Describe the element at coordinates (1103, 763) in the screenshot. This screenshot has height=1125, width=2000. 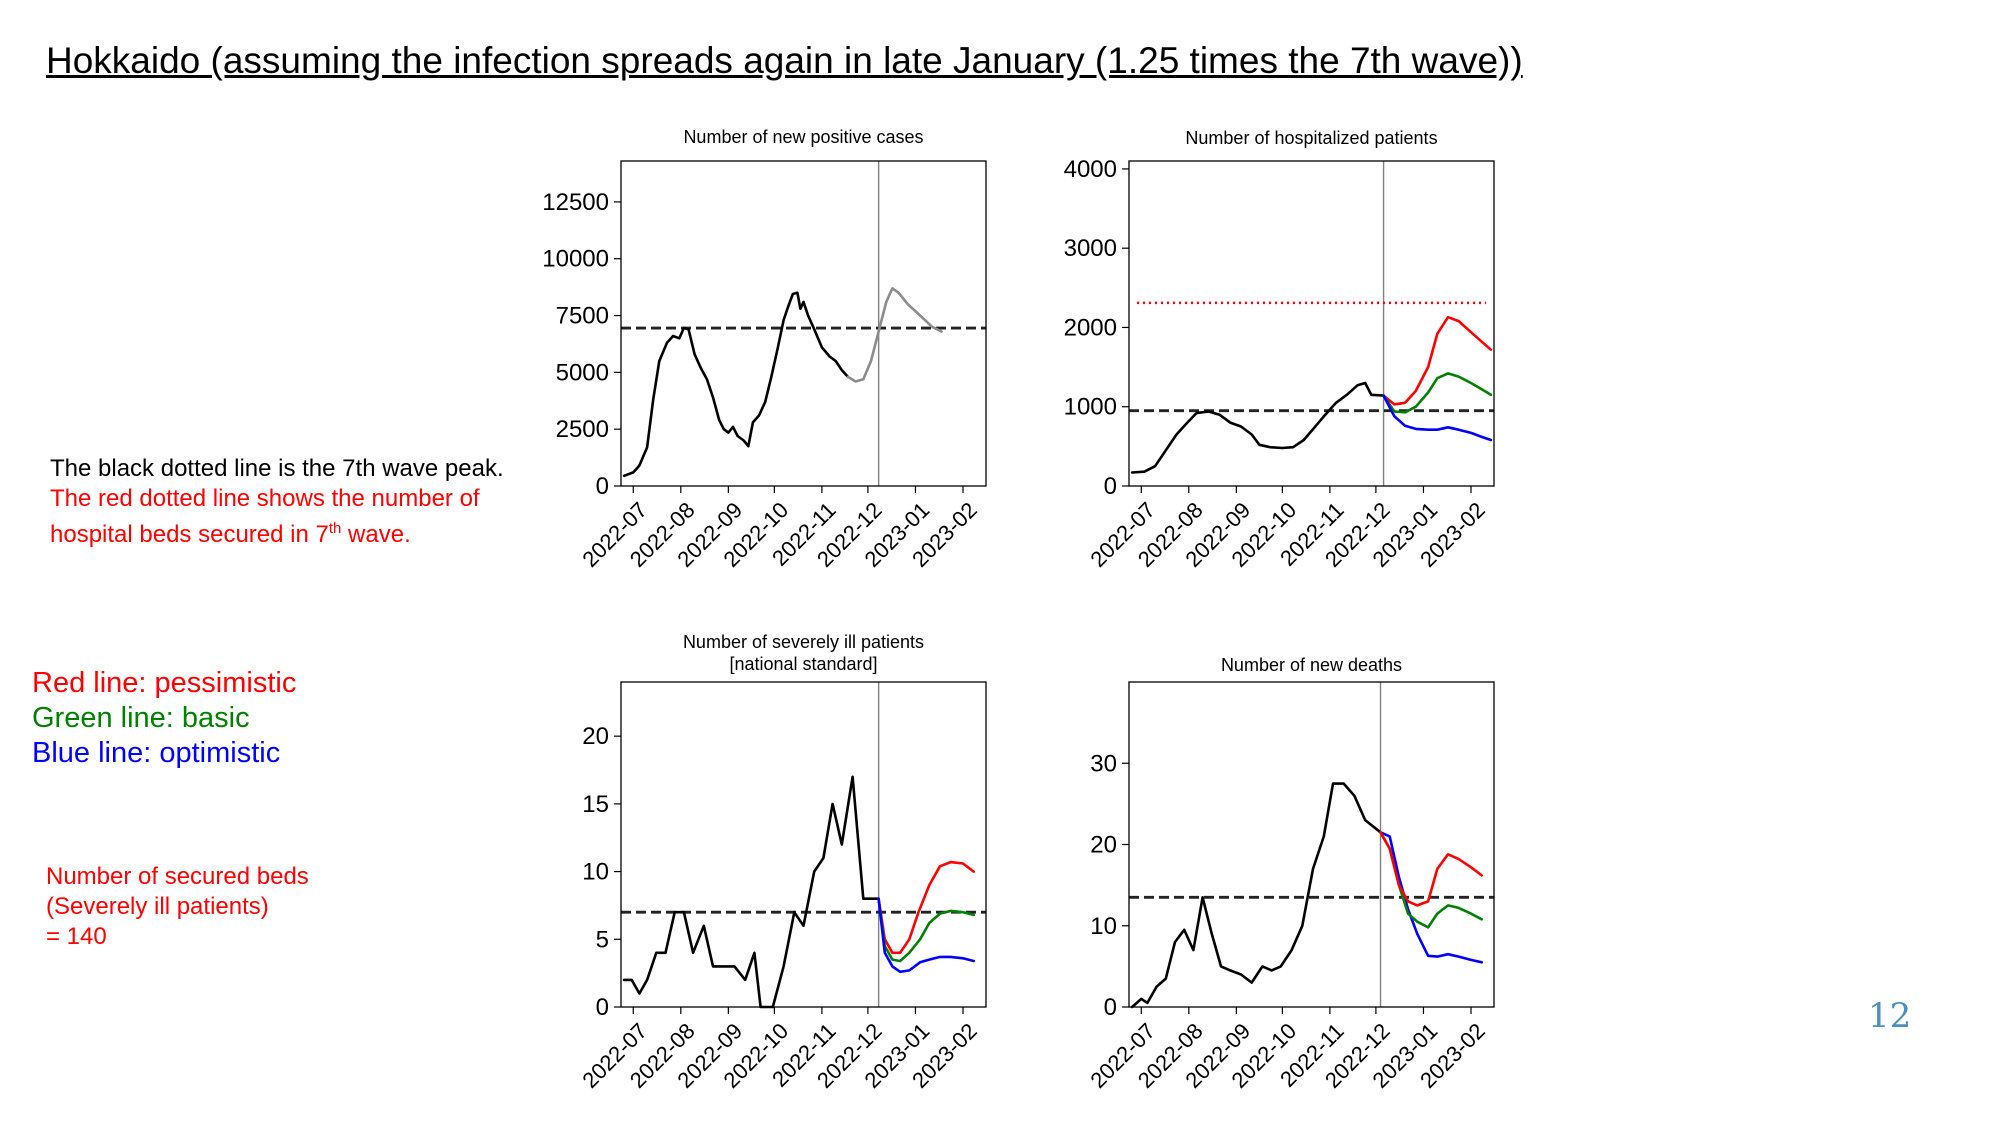
I see `number-of-new-deaths-y-tick-label: 30` at that location.